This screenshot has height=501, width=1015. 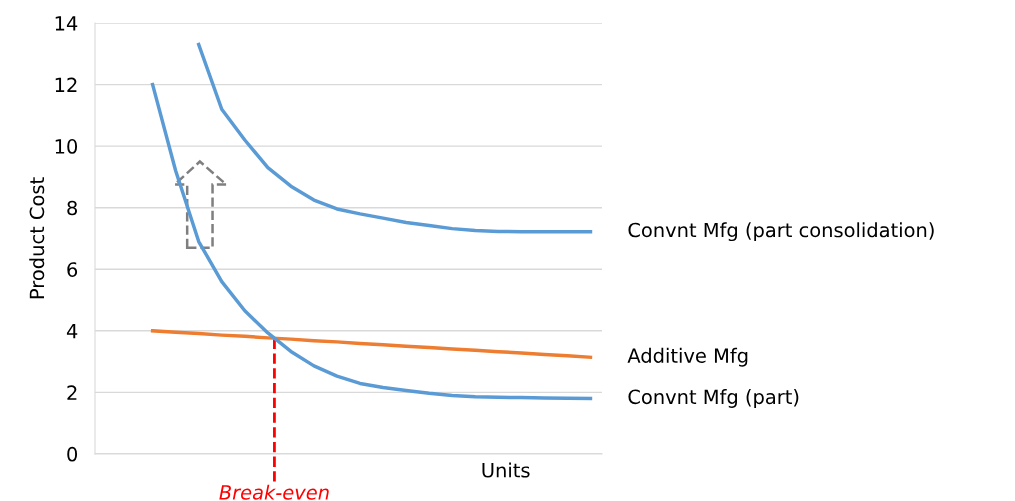 I want to click on series-label: Convnt Mfg (part), so click(x=713, y=398).